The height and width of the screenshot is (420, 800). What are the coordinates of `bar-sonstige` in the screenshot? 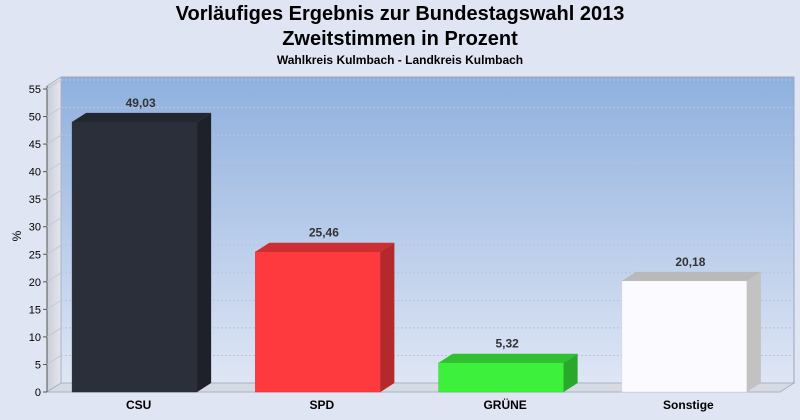 It's located at (691, 332).